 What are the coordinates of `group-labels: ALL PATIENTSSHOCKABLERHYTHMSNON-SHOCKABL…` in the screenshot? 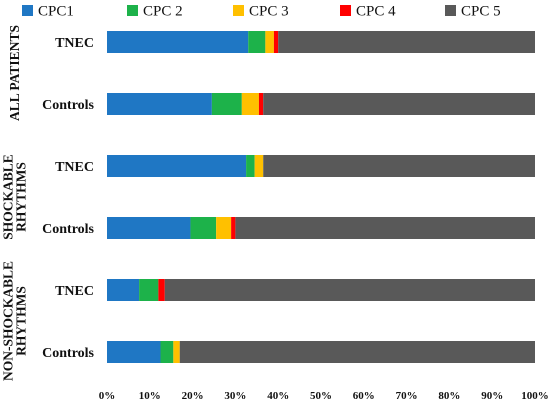 It's located at (15, 203).